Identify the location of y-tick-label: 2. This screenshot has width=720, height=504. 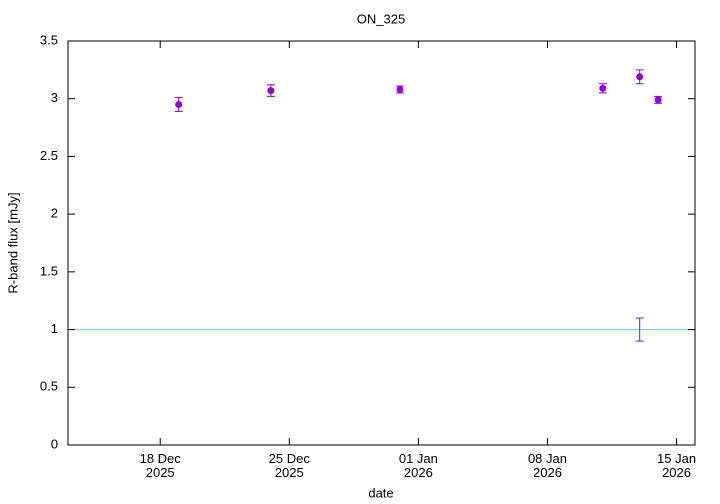
(54, 213).